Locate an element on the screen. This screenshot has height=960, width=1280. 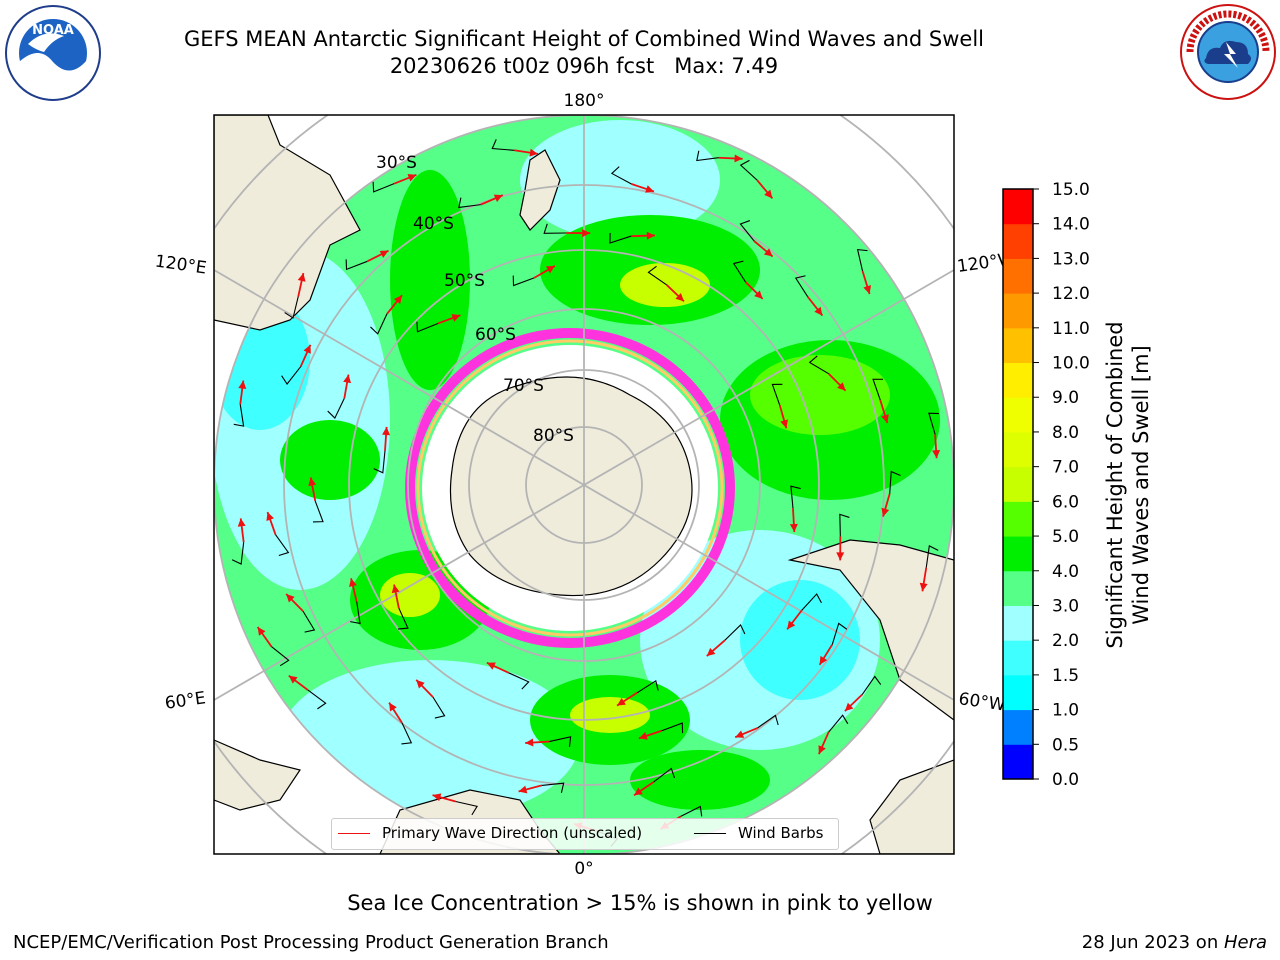
sea-ice-ring is located at coordinates (570, 488).